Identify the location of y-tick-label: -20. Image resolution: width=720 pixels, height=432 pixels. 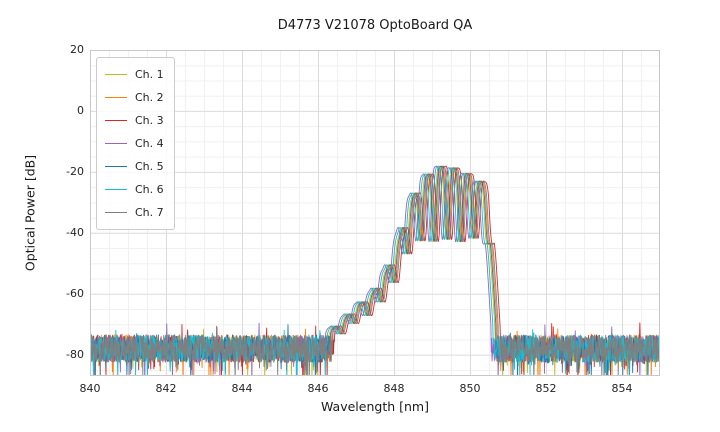
(75, 171).